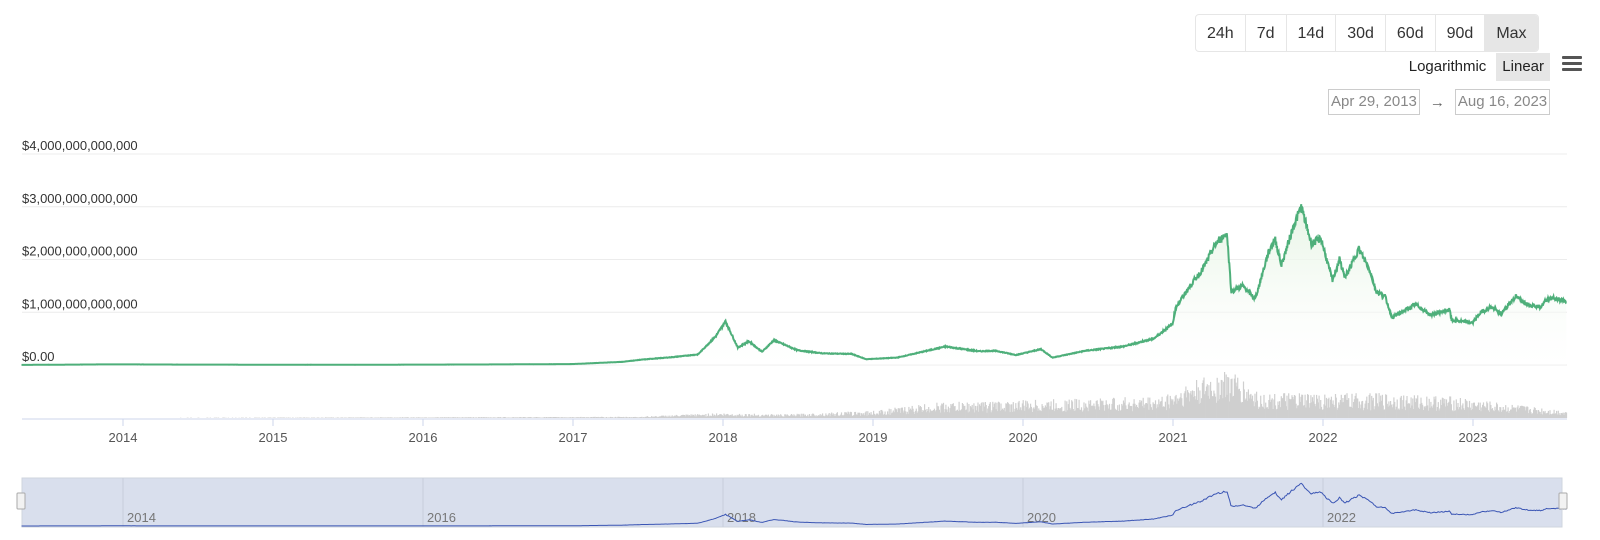 This screenshot has width=1600, height=540. What do you see at coordinates (573, 437) in the screenshot?
I see `x-tick-label: 2017` at bounding box center [573, 437].